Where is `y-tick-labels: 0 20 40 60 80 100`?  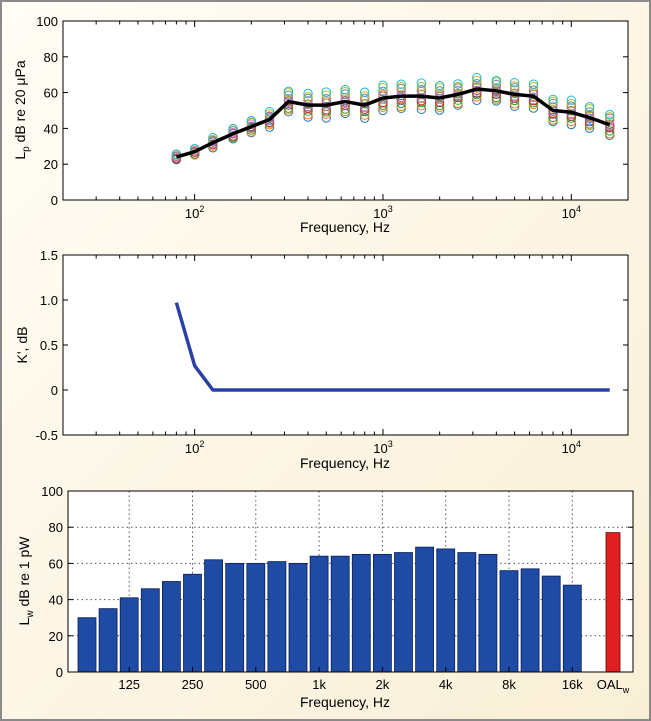
y-tick-labels: 0 20 40 60 80 100 is located at coordinates (52, 582).